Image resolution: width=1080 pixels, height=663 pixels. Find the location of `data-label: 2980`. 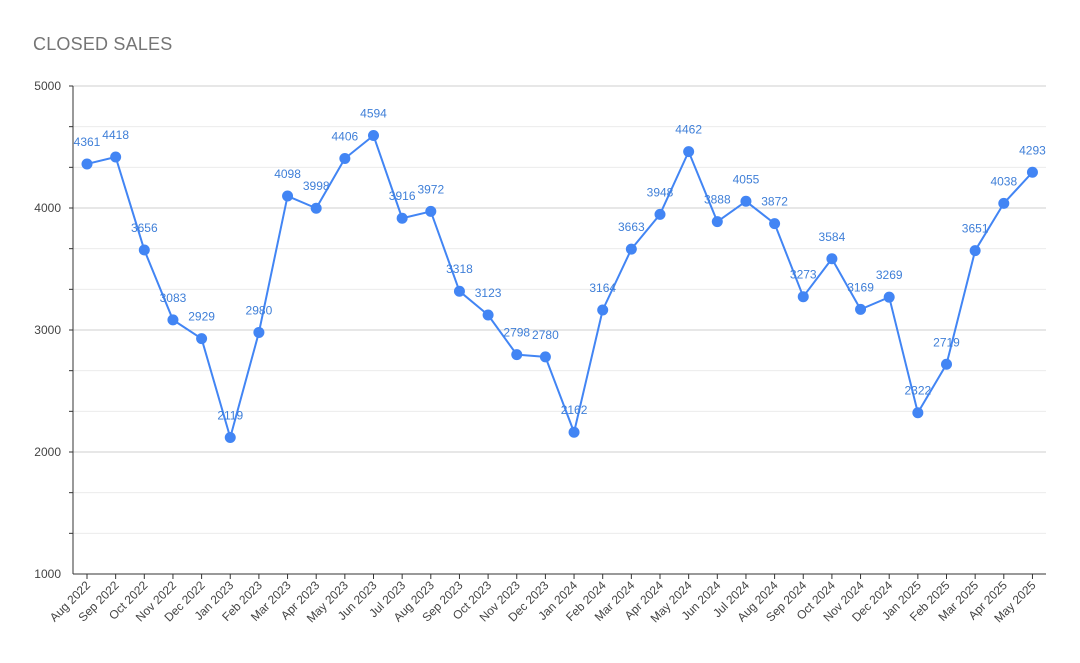

data-label: 2980 is located at coordinates (259, 310).